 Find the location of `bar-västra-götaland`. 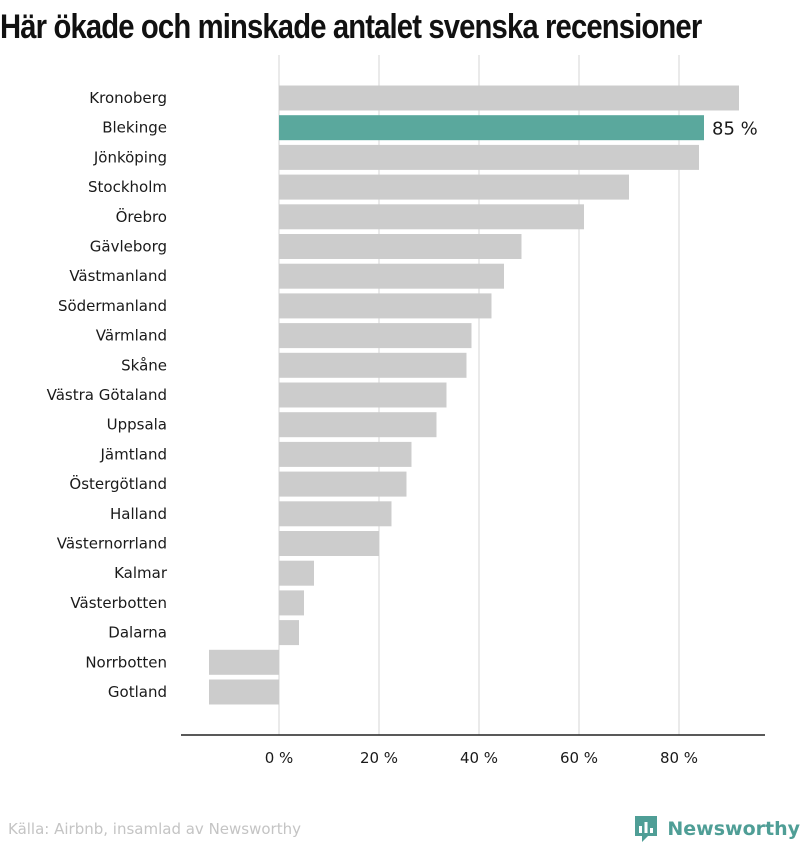

bar-västra-götaland is located at coordinates (363, 395).